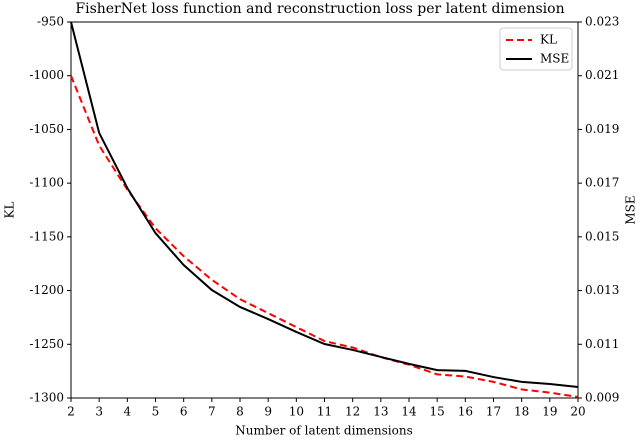  Describe the element at coordinates (46, 75) in the screenshot. I see `y-tick-label: -1000` at that location.